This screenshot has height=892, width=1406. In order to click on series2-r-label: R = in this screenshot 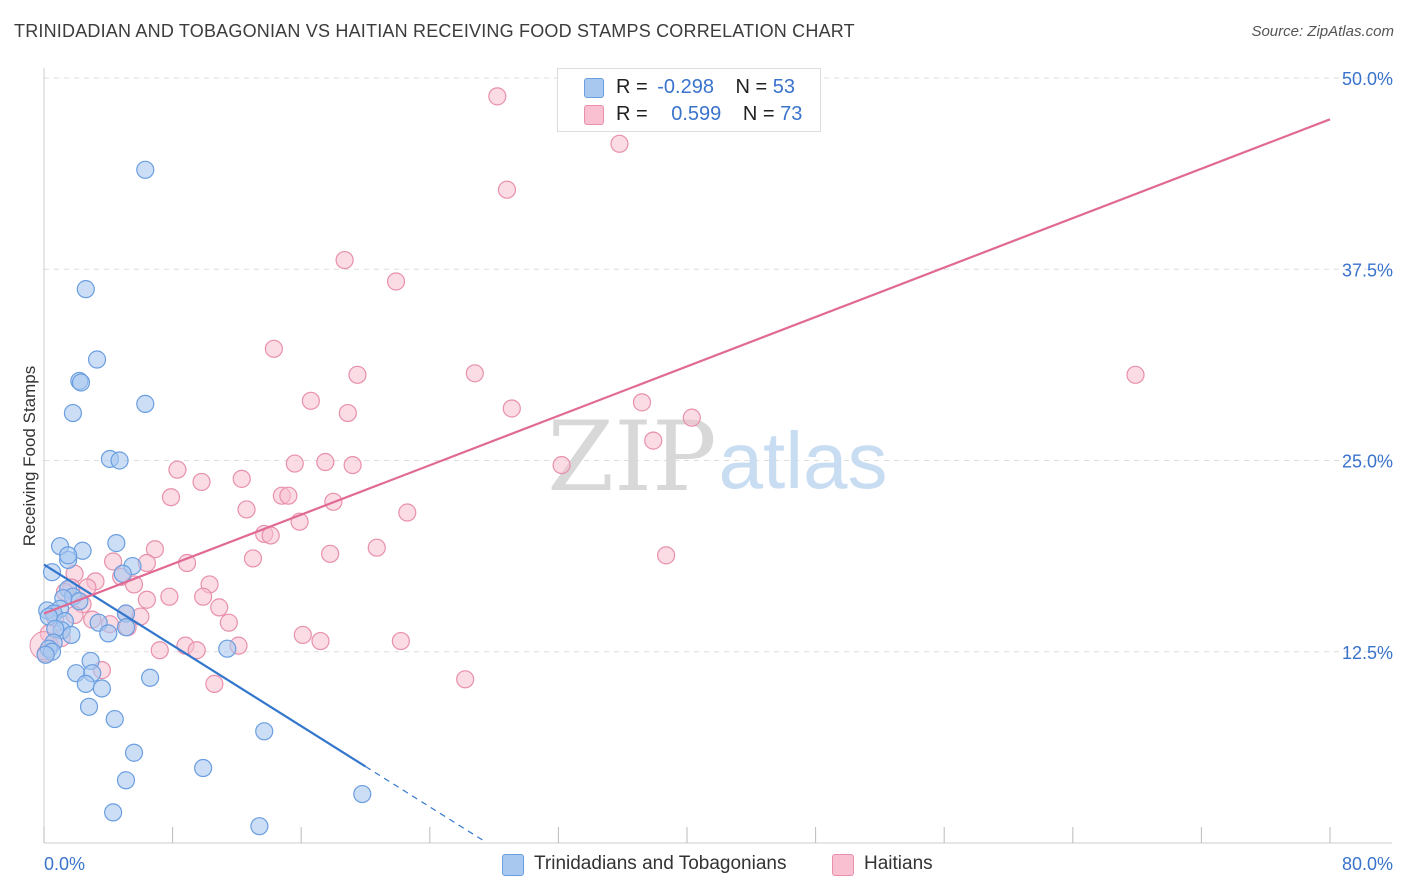, I will do `click(632, 114)`.